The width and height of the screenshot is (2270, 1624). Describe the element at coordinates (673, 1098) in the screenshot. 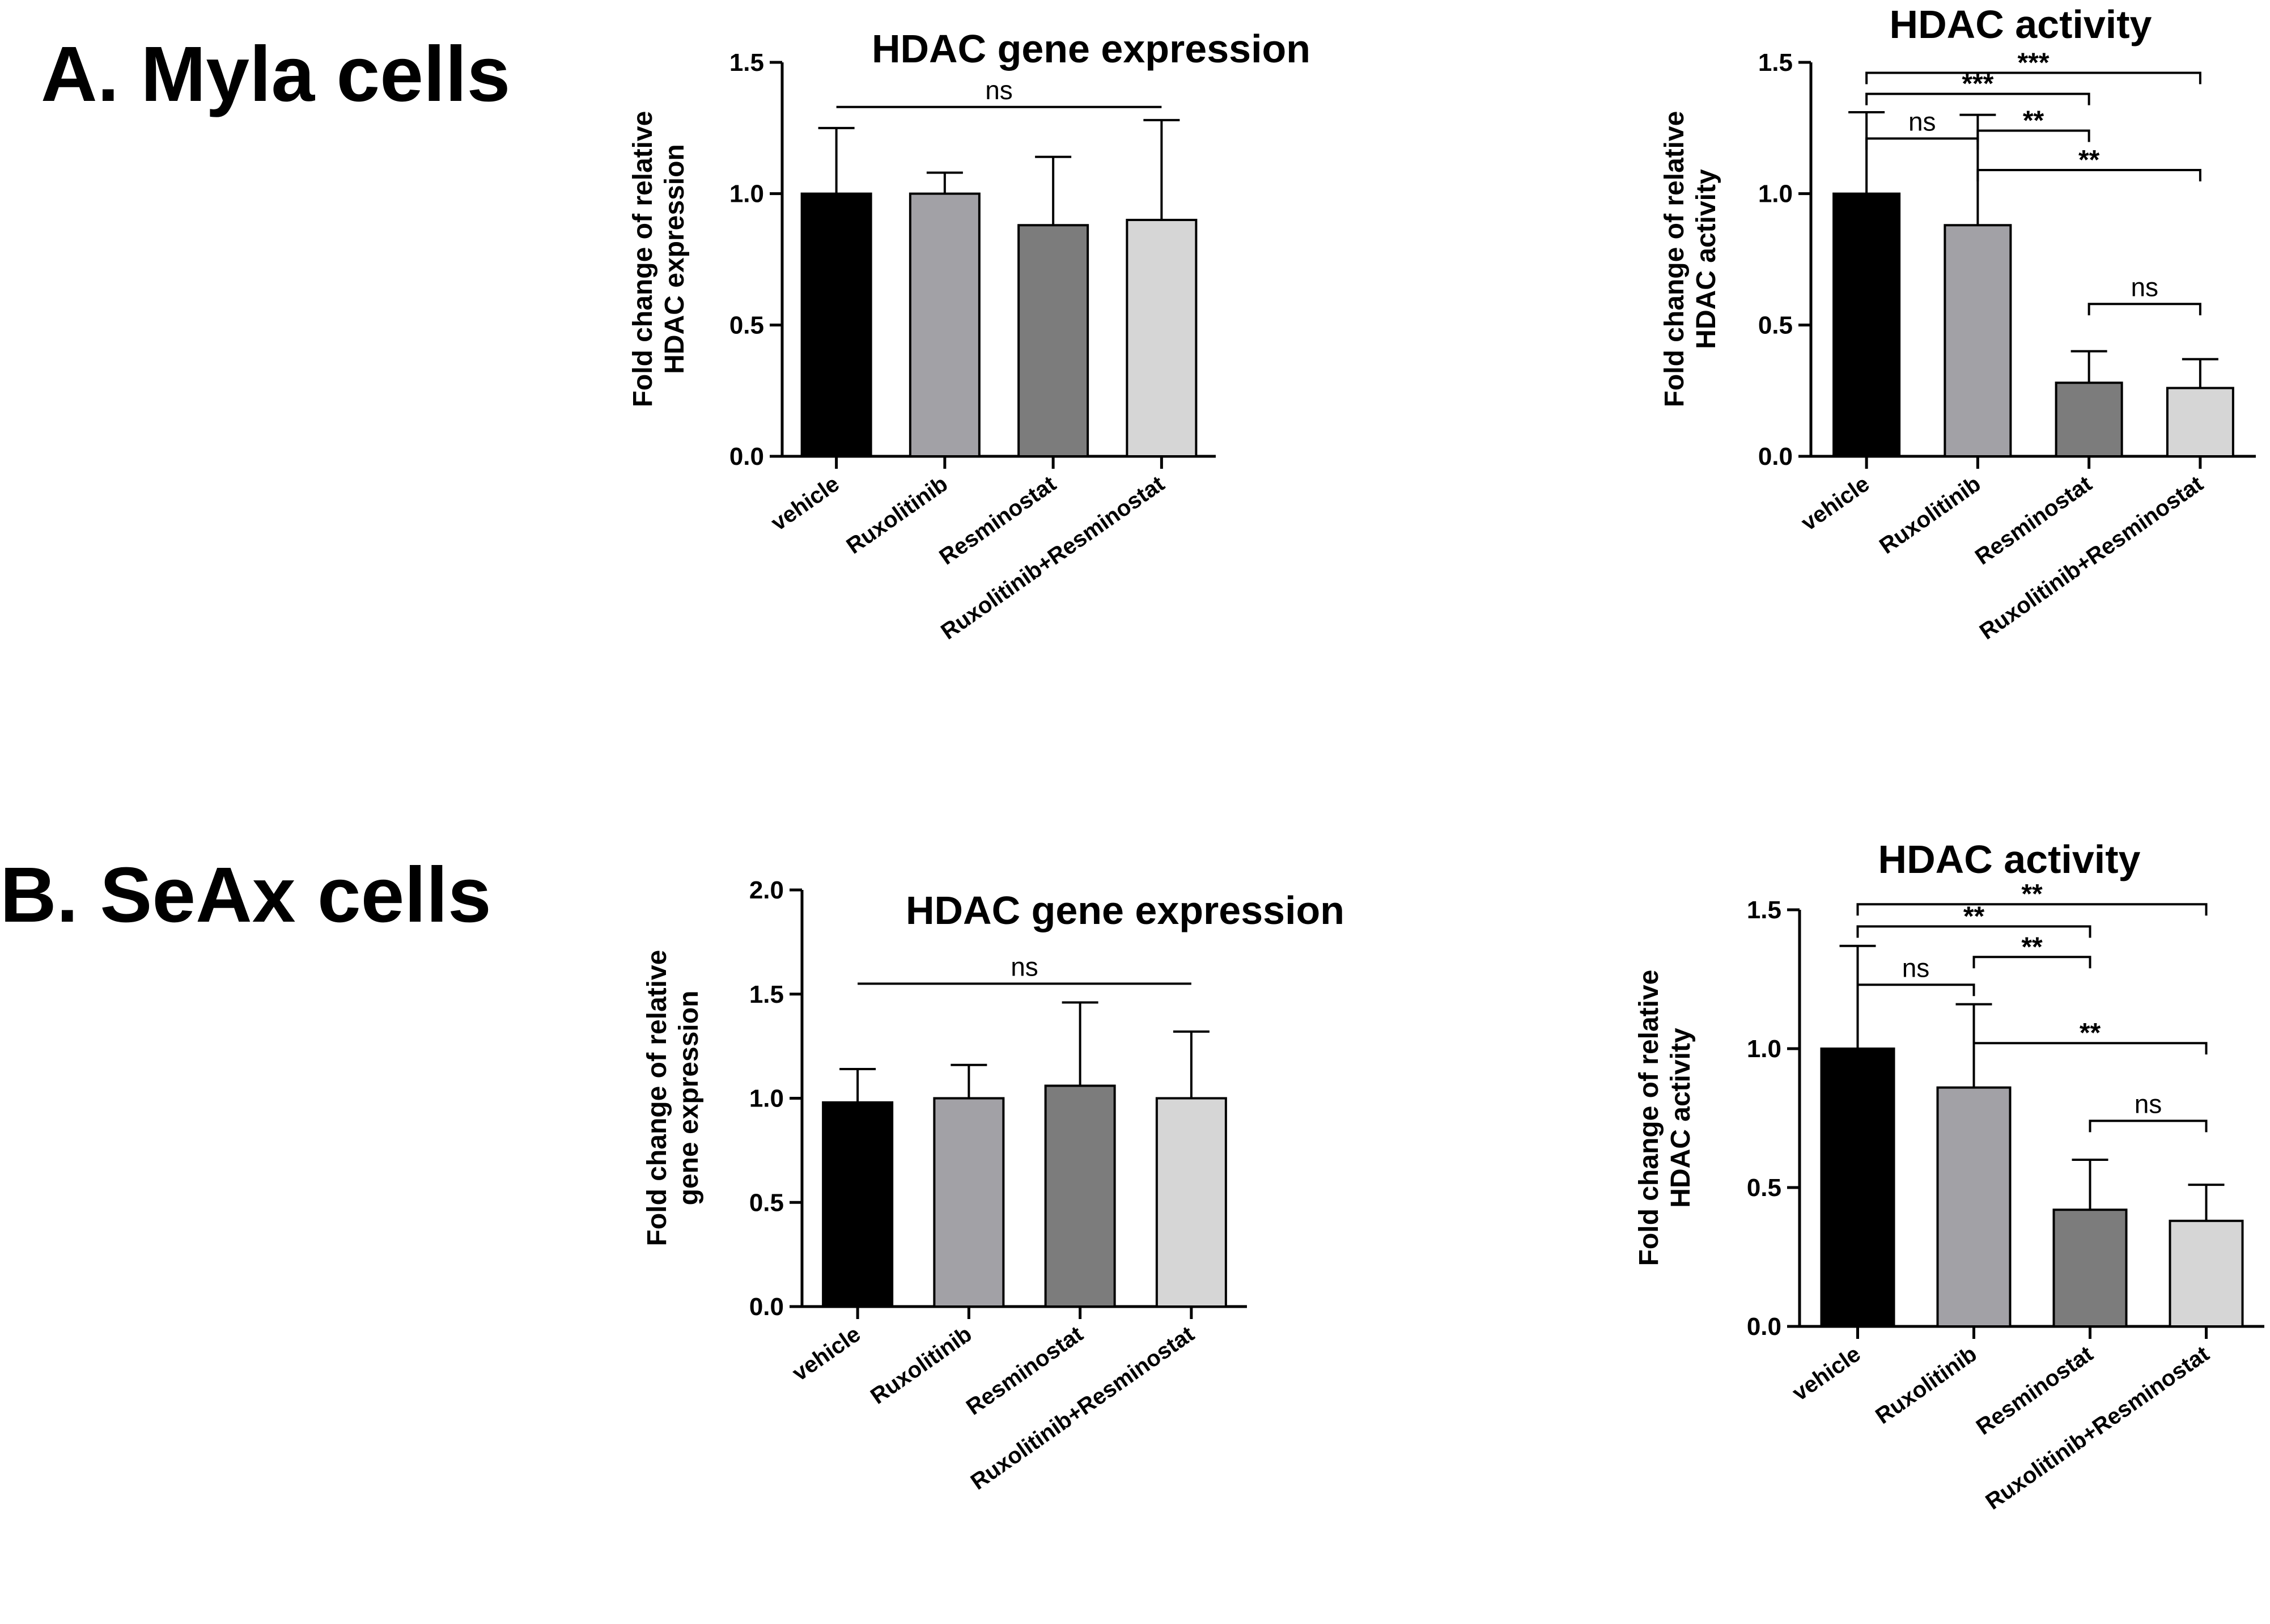

I see `y-axis-label: Fold change of relativegene expression` at that location.